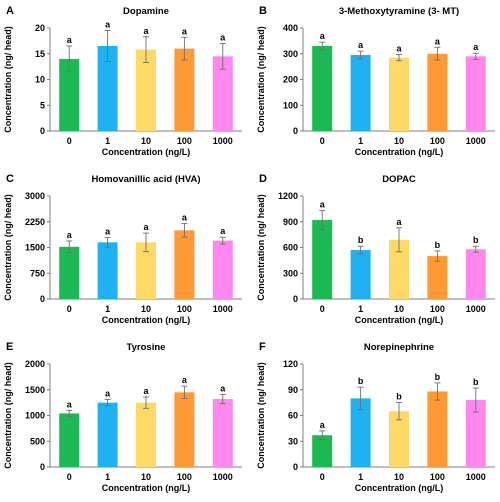  I want to click on chart-title: DOPAC, so click(399, 179).